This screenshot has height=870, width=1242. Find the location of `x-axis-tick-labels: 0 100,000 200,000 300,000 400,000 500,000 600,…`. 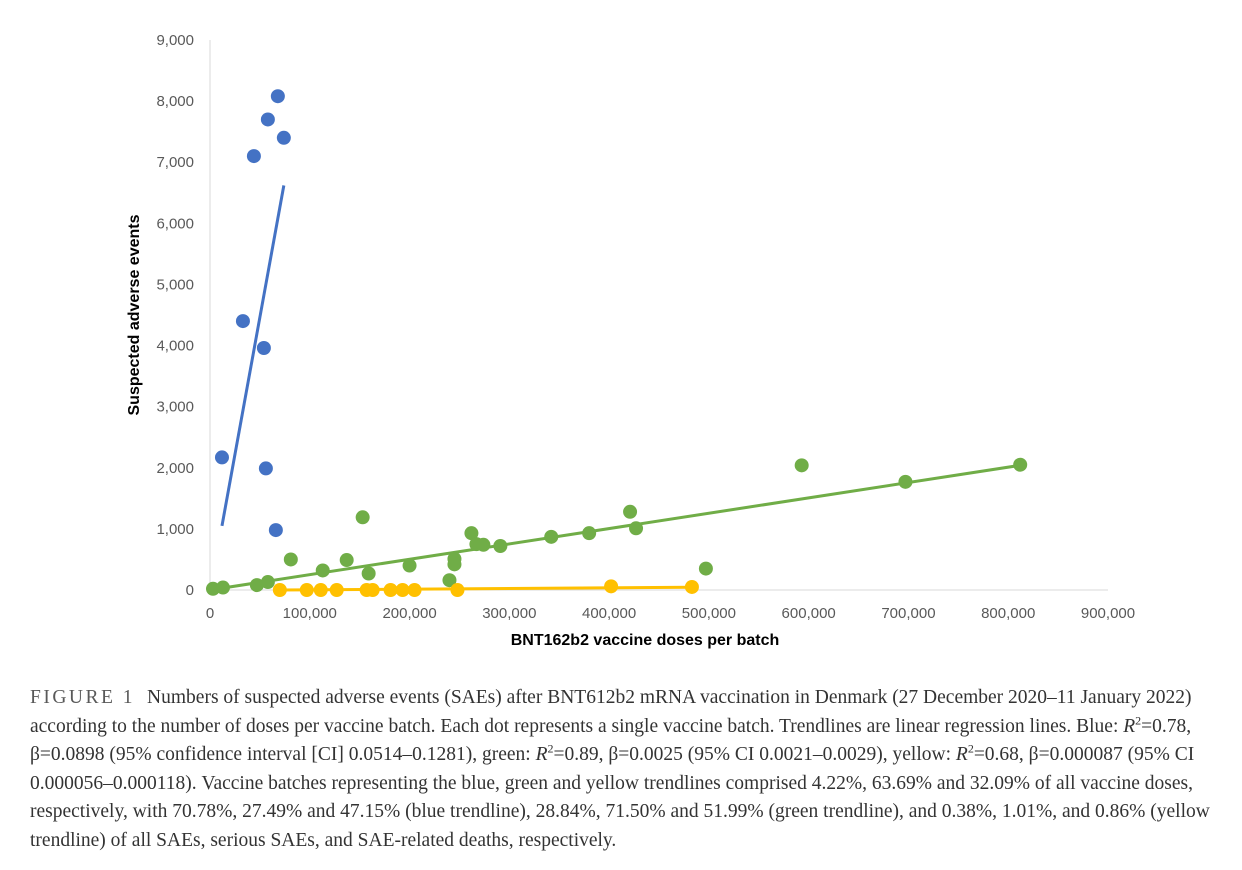

x-axis-tick-labels: 0 100,000 200,000 300,000 400,000 500,000 600,… is located at coordinates (670, 613).